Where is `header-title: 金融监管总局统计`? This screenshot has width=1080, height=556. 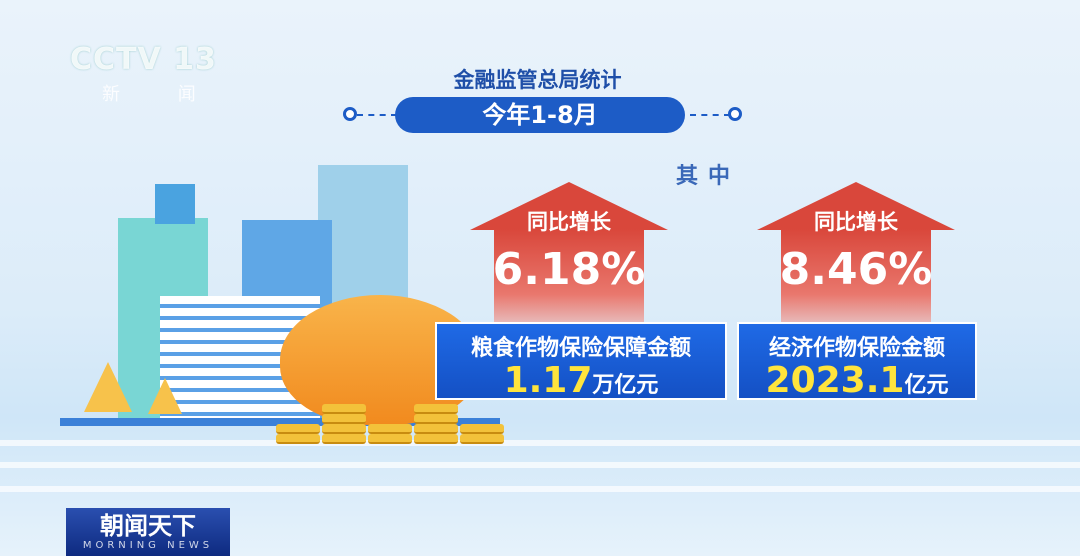
header-title: 金融监管总局统计 is located at coordinates (537, 80).